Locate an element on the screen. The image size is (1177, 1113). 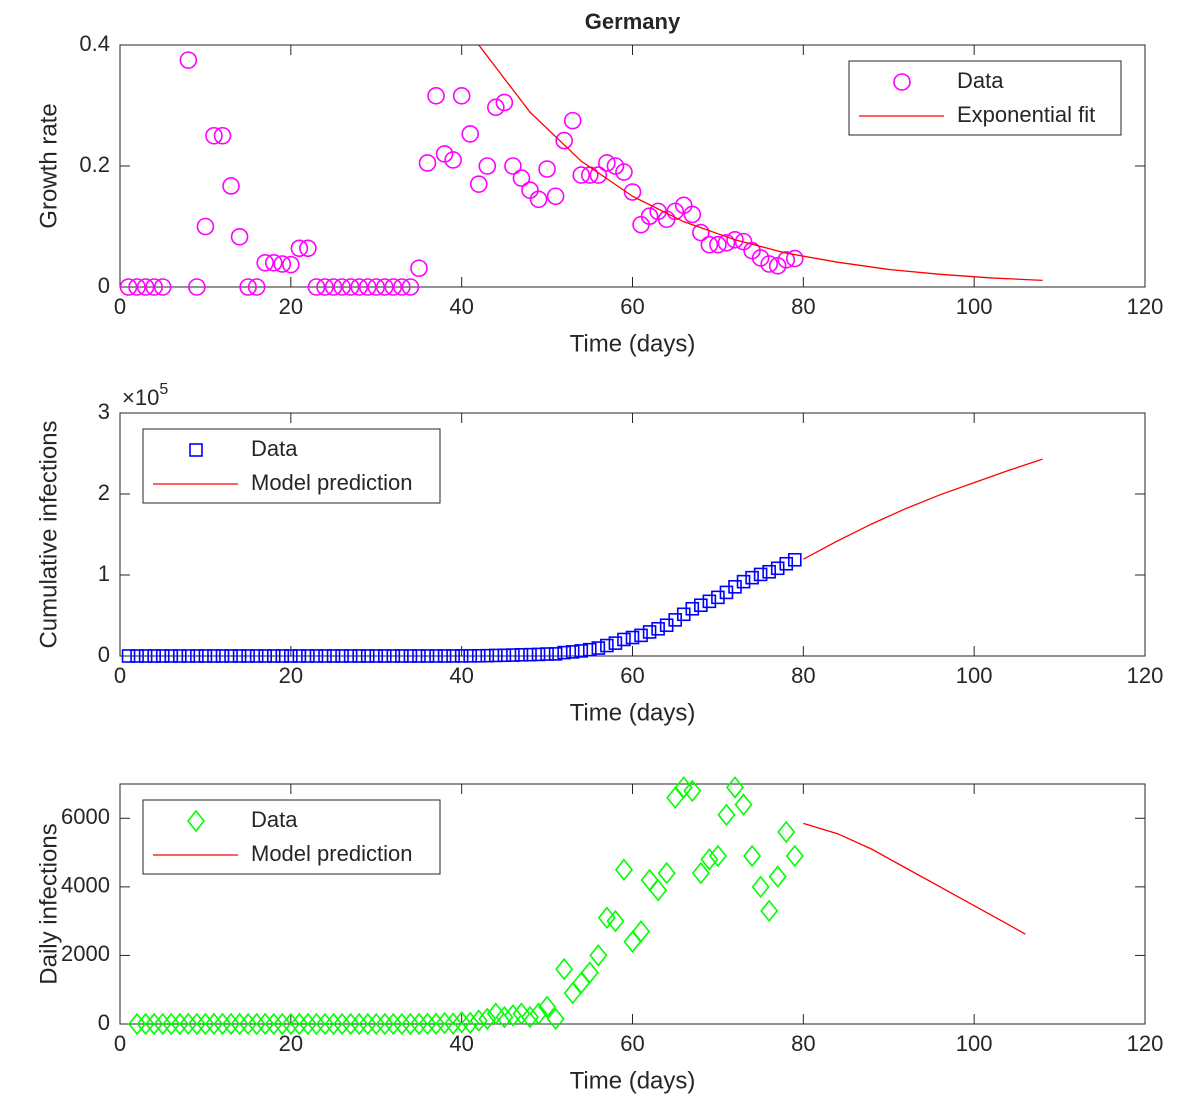
x-tick-label: 0 is located at coordinates (120, 306).